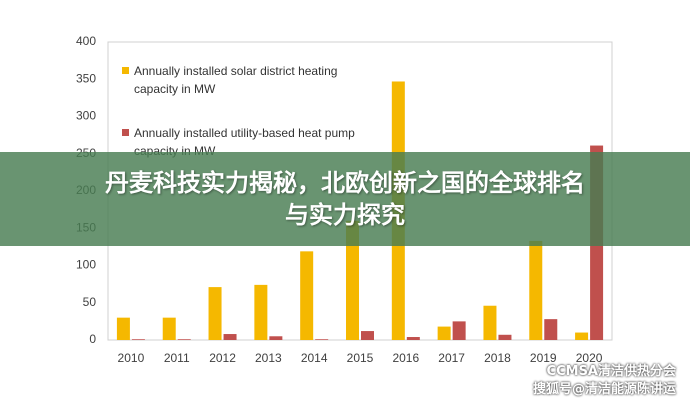  I want to click on x-tick-label: 2012, so click(222, 358).